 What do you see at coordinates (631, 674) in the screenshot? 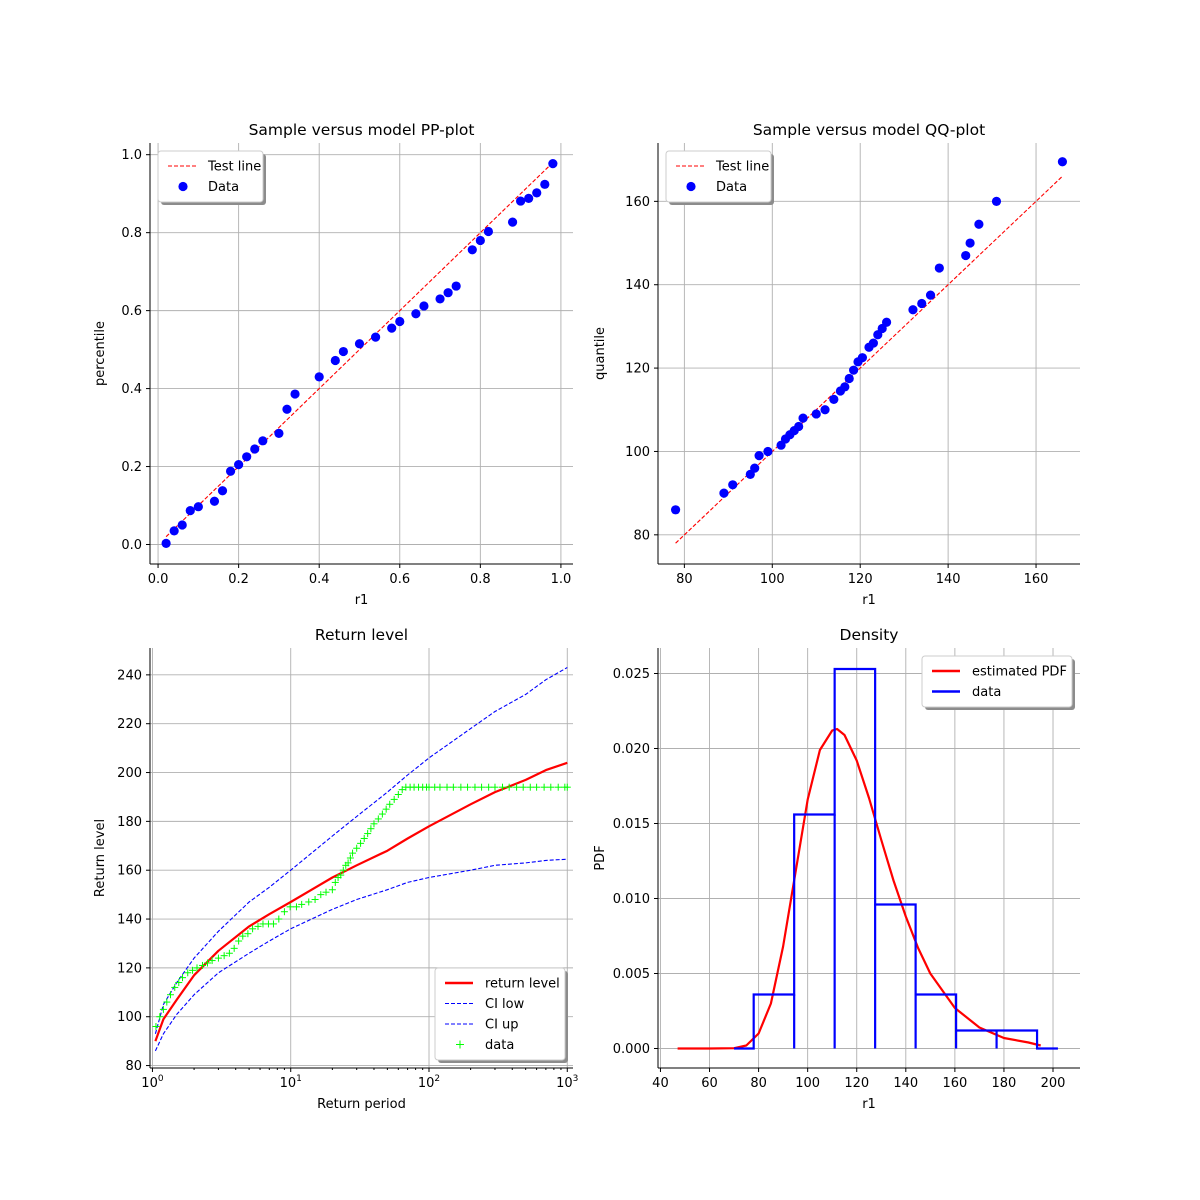
I see `y-tick-label: 0.025` at bounding box center [631, 674].